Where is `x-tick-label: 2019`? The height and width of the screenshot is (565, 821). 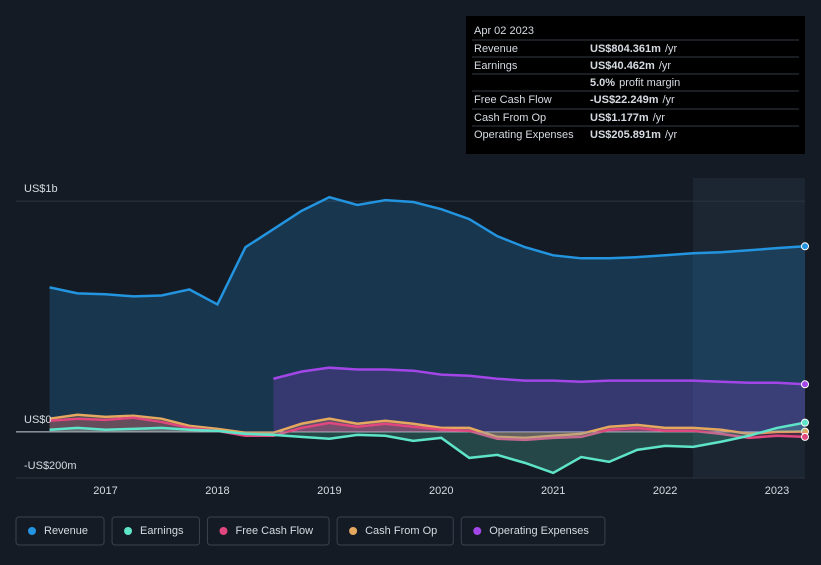 x-tick-label: 2019 is located at coordinates (329, 491).